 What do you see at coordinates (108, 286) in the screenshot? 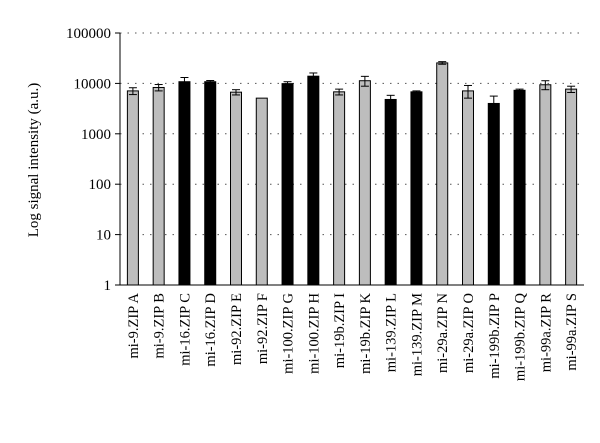
I see `y-tick-label: 1` at bounding box center [108, 286].